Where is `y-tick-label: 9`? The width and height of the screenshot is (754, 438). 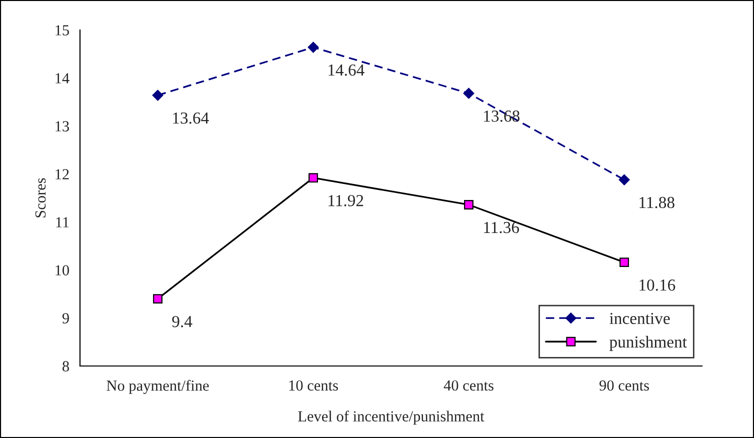 y-tick-label: 9 is located at coordinates (65, 318).